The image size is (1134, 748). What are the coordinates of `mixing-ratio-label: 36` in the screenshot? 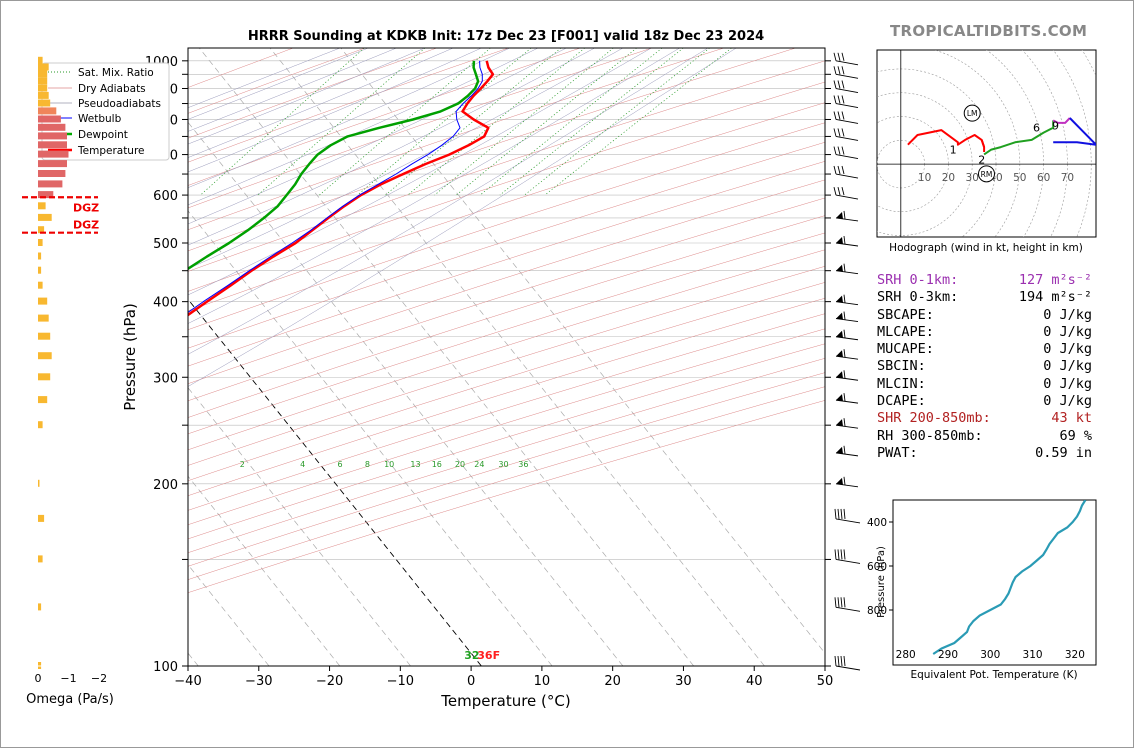 It's located at (523, 464).